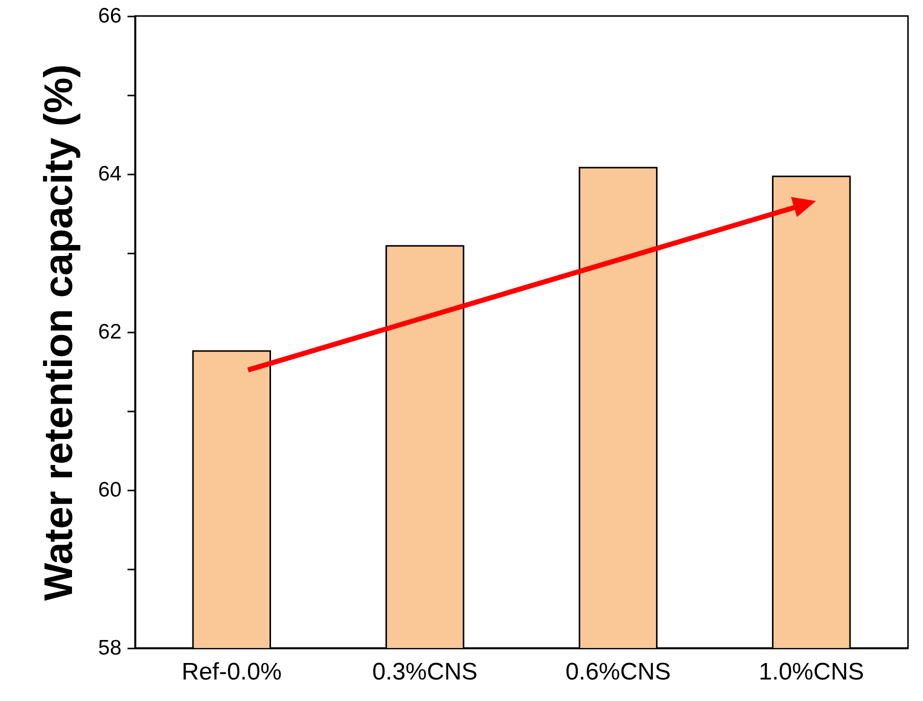  What do you see at coordinates (425, 672) in the screenshot?
I see `x-tick-label: 0.3%CNS` at bounding box center [425, 672].